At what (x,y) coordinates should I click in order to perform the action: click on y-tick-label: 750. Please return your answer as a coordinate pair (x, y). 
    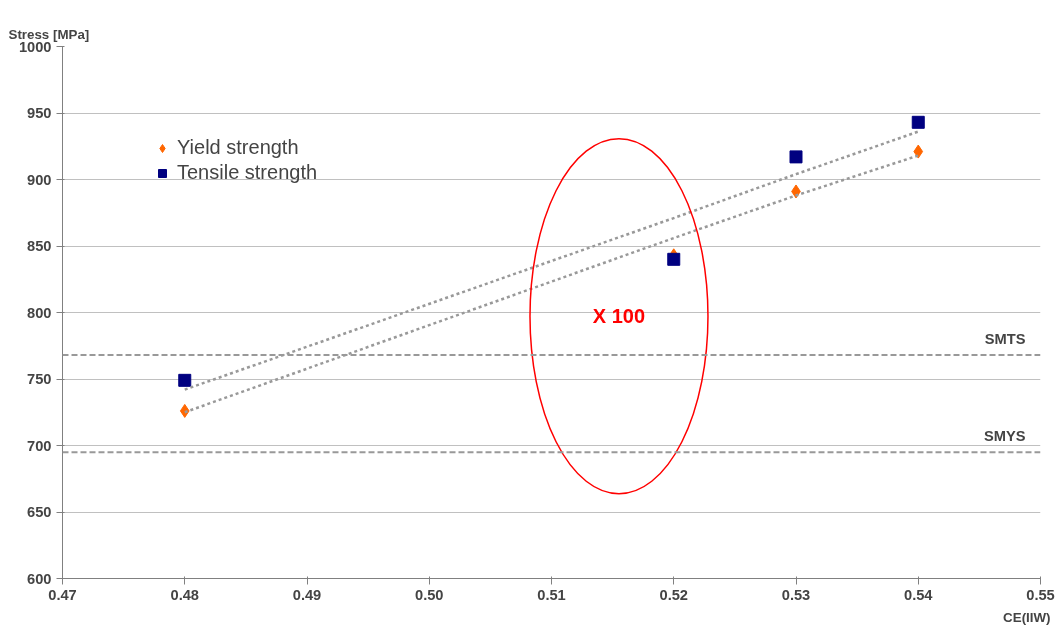
    Looking at the image, I should click on (39, 379).